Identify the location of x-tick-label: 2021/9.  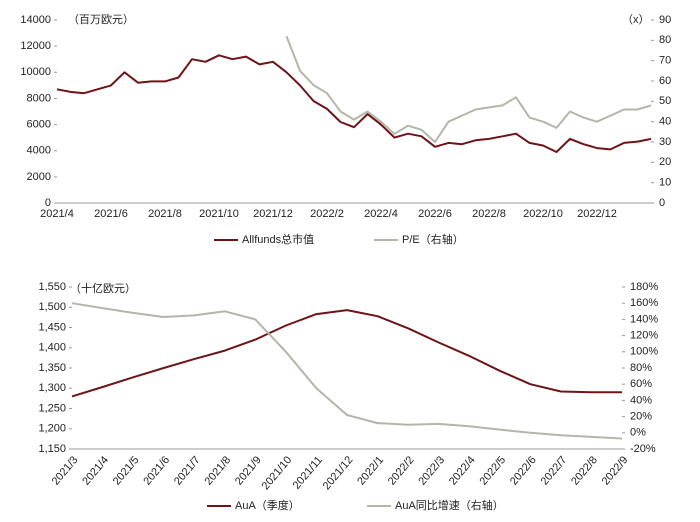
(248, 470).